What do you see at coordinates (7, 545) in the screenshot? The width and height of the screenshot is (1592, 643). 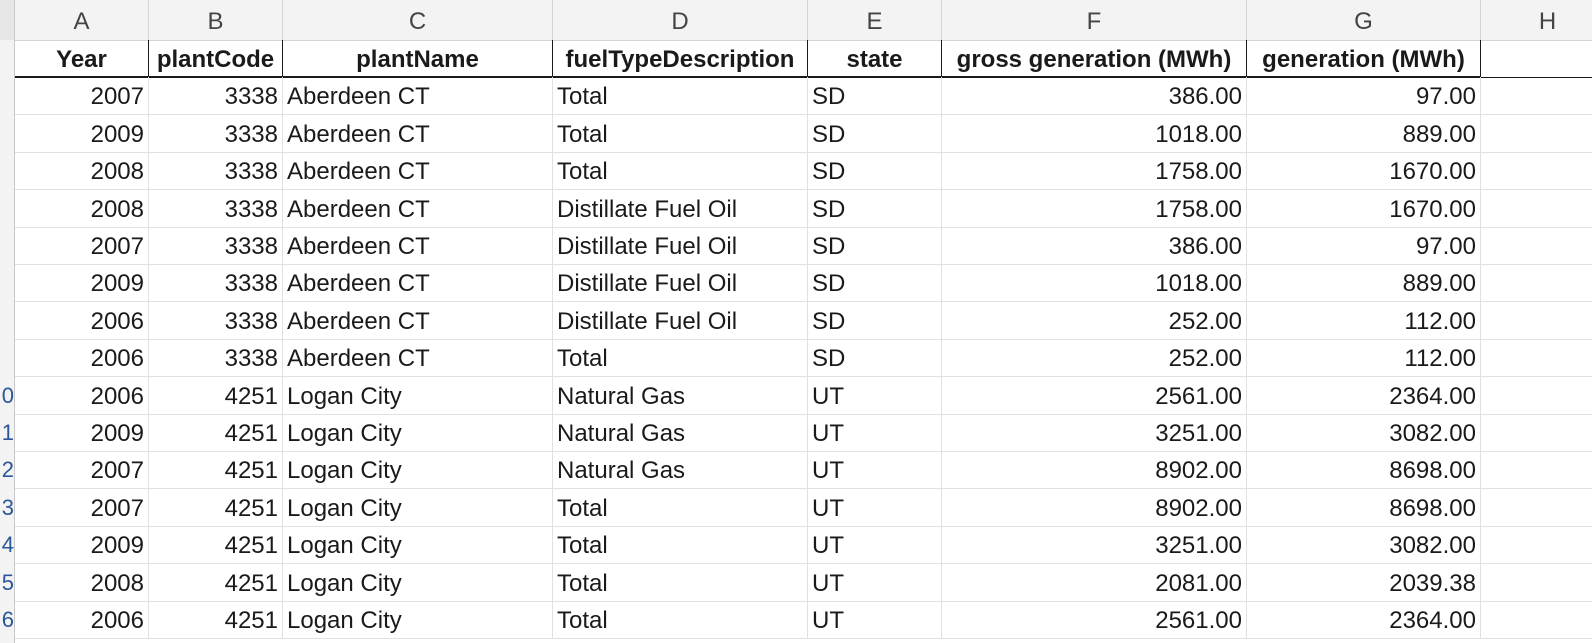 I see `row-number: 4` at bounding box center [7, 545].